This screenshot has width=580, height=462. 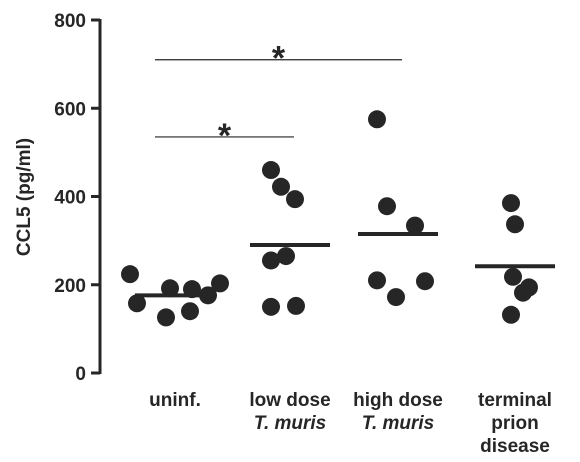 I want to click on significance-markers: **, so click(x=278, y=97).